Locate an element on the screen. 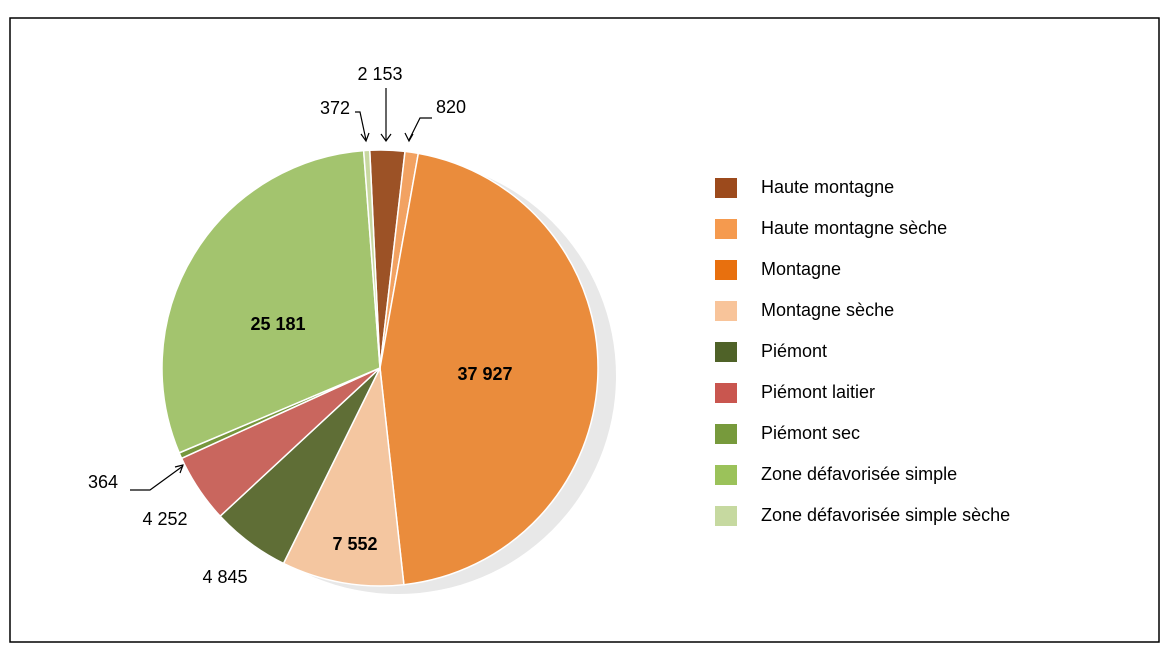 The width and height of the screenshot is (1169, 657). legend-label: Haute montagne sèche is located at coordinates (854, 228).